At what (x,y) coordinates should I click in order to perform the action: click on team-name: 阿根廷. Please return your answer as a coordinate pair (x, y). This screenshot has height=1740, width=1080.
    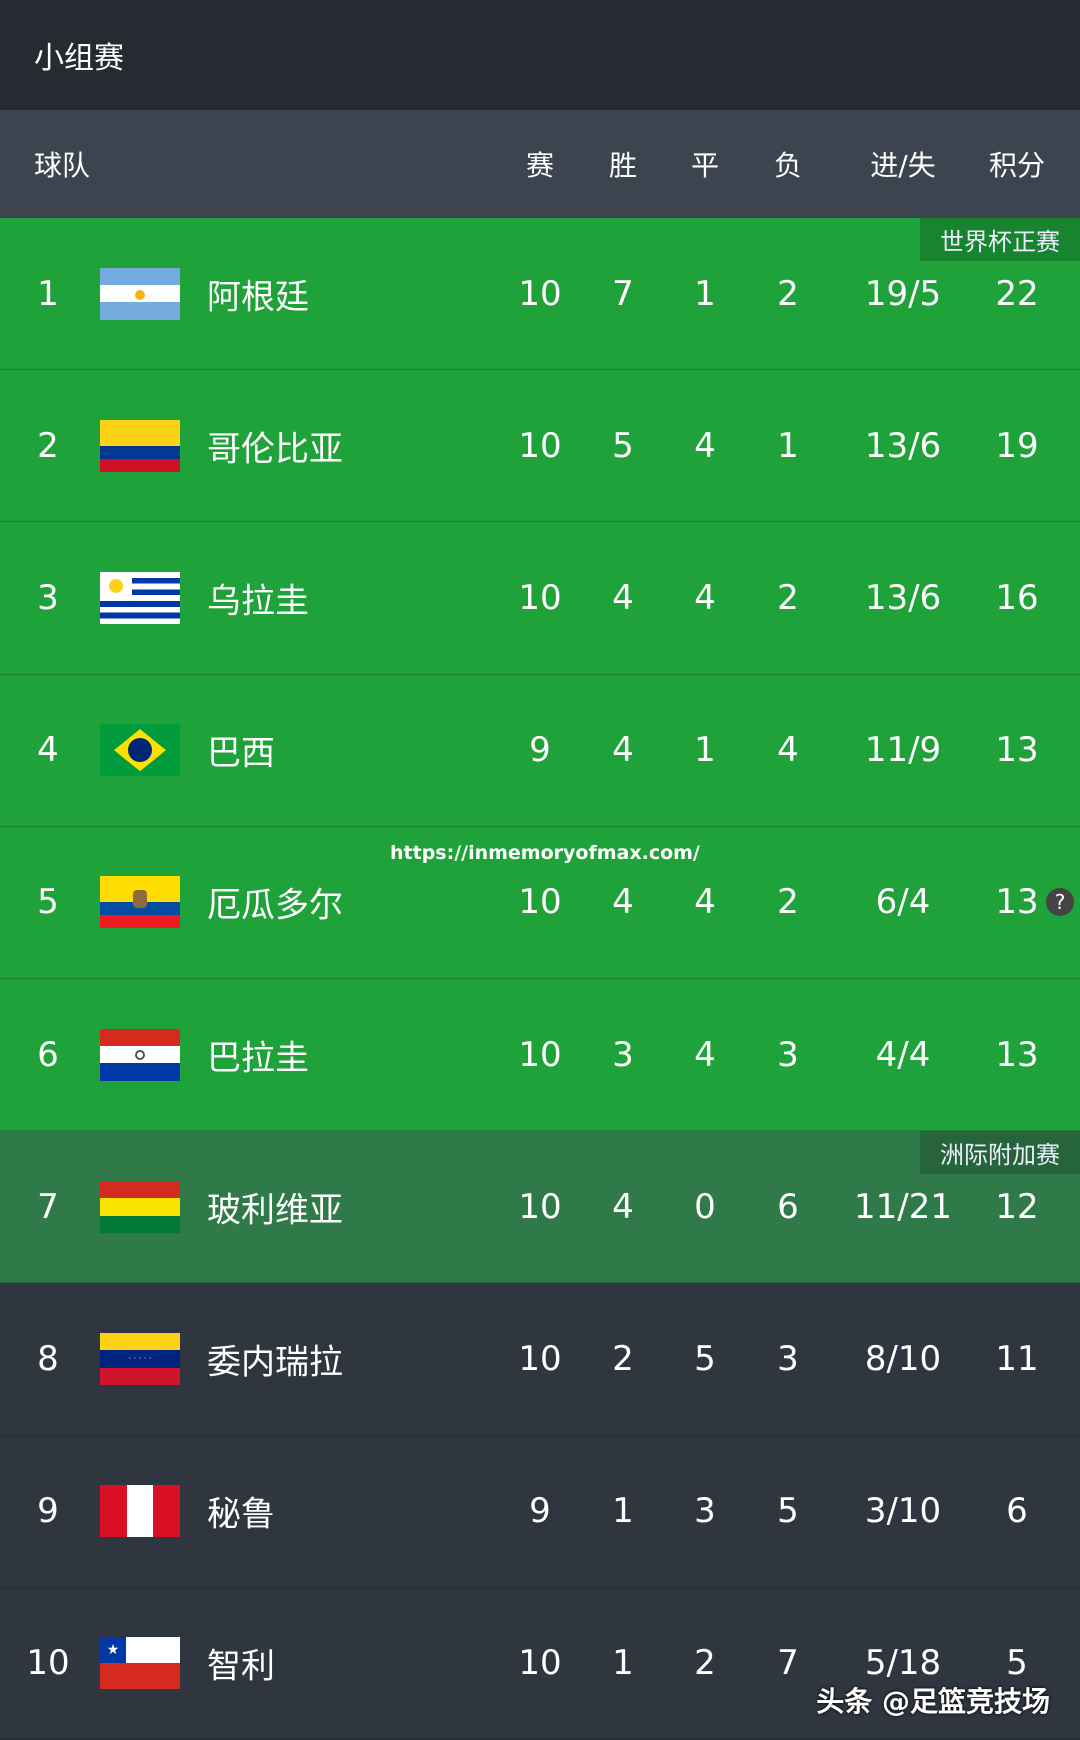
    Looking at the image, I should click on (258, 297).